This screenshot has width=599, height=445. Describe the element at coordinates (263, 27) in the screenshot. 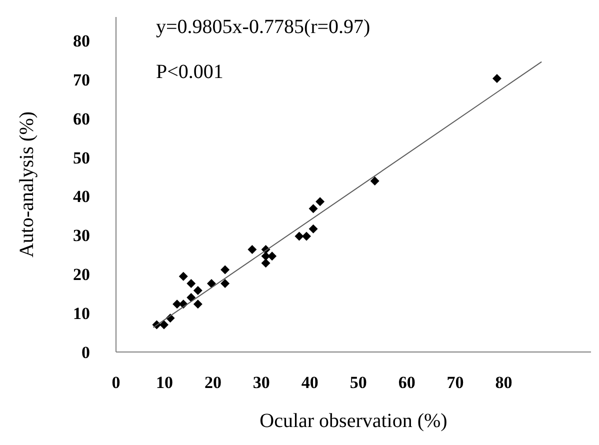

I see `annotation: y=0.9805x-0.7785(r=0.97)` at that location.